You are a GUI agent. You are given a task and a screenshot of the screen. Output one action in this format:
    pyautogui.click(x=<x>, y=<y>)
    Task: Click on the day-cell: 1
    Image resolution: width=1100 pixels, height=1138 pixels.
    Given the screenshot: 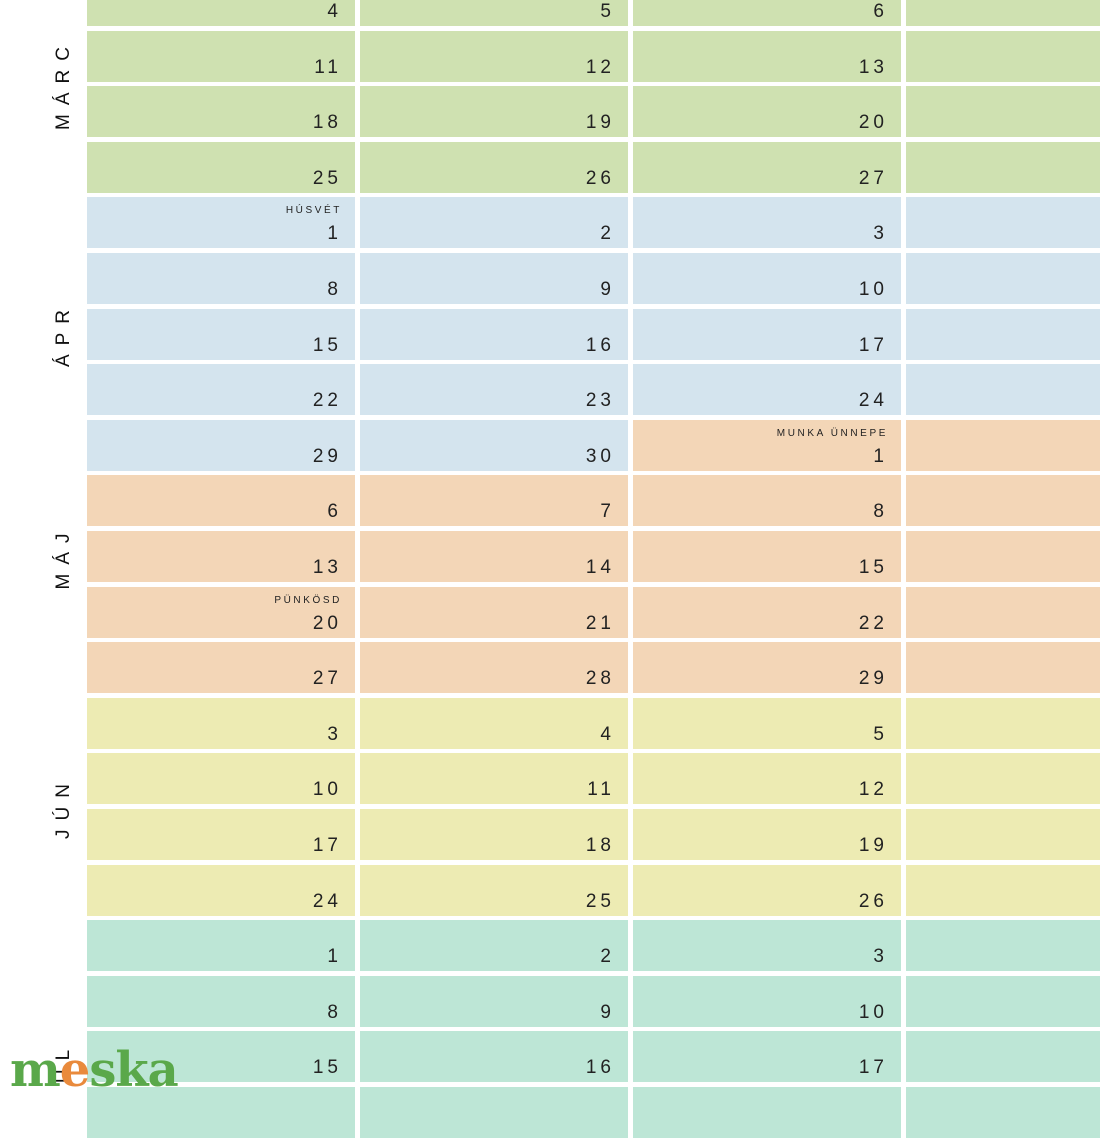 What is the action you would take?
    pyautogui.click(x=221, y=945)
    